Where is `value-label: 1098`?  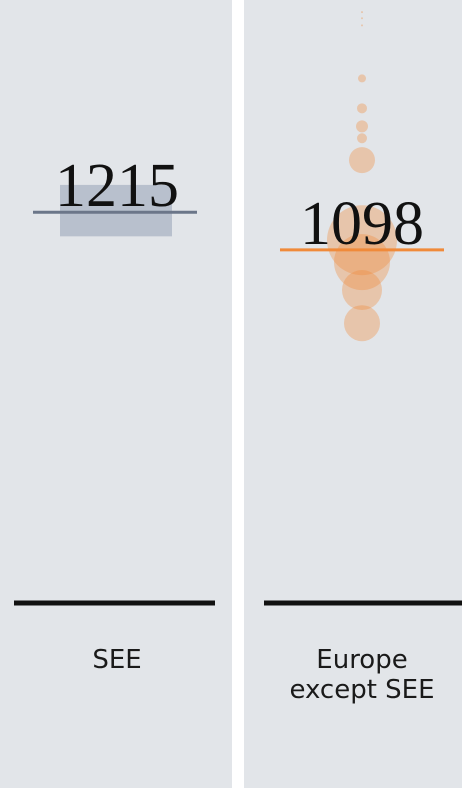
value-label: 1098 is located at coordinates (362, 224).